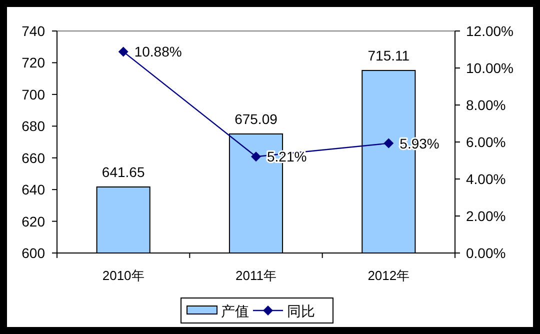  I want to click on y-tick-label: 640, so click(34, 190).